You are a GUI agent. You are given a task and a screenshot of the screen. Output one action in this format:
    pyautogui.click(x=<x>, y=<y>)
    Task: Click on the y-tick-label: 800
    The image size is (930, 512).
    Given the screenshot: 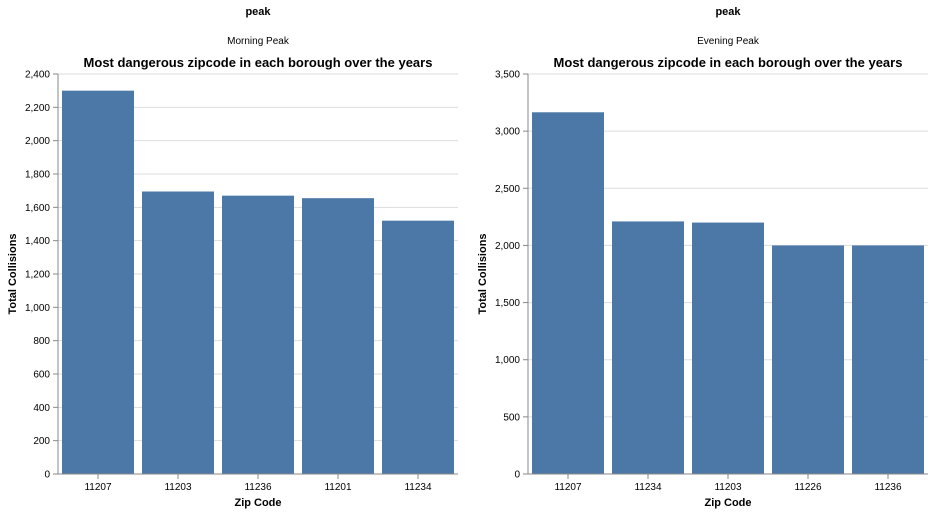 What is the action you would take?
    pyautogui.click(x=41, y=341)
    